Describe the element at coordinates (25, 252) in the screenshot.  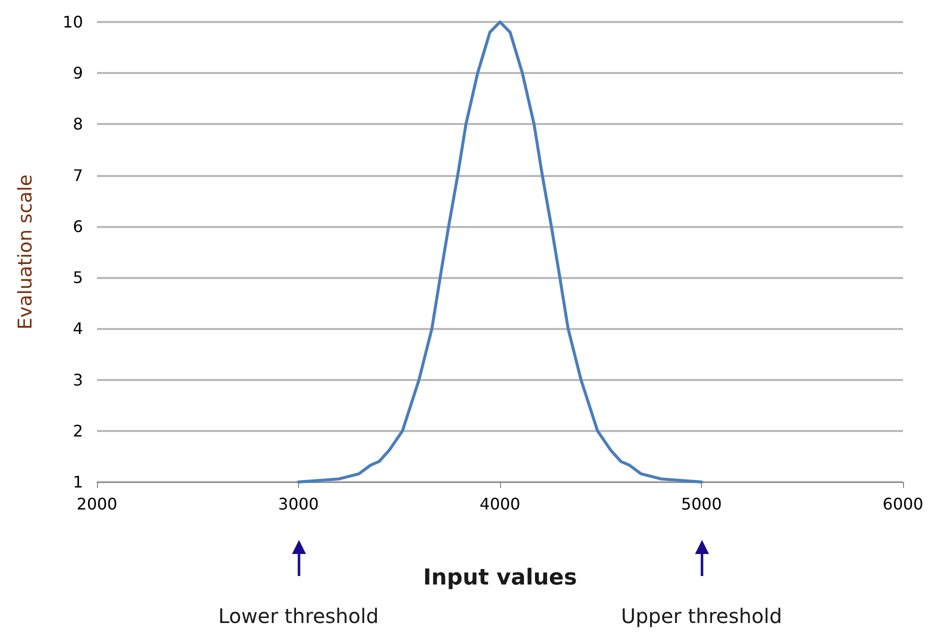
I see `y-axis-title: Evaluation scale` at that location.